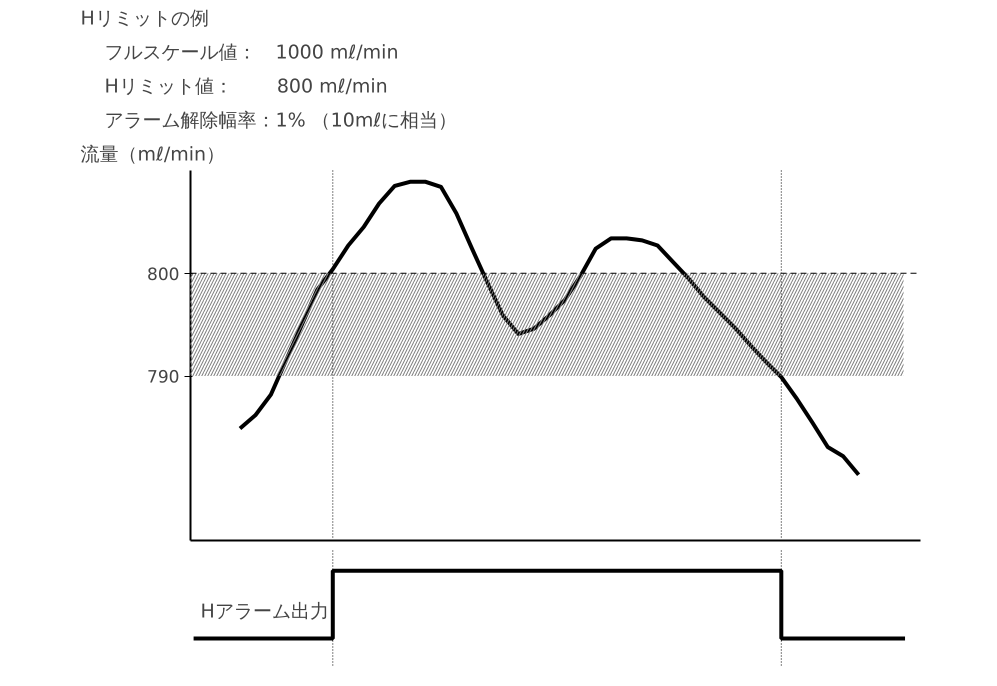 The height and width of the screenshot is (686, 997). What do you see at coordinates (153, 155) in the screenshot?
I see `y-axis-title: 流量（mℓ/min）` at bounding box center [153, 155].